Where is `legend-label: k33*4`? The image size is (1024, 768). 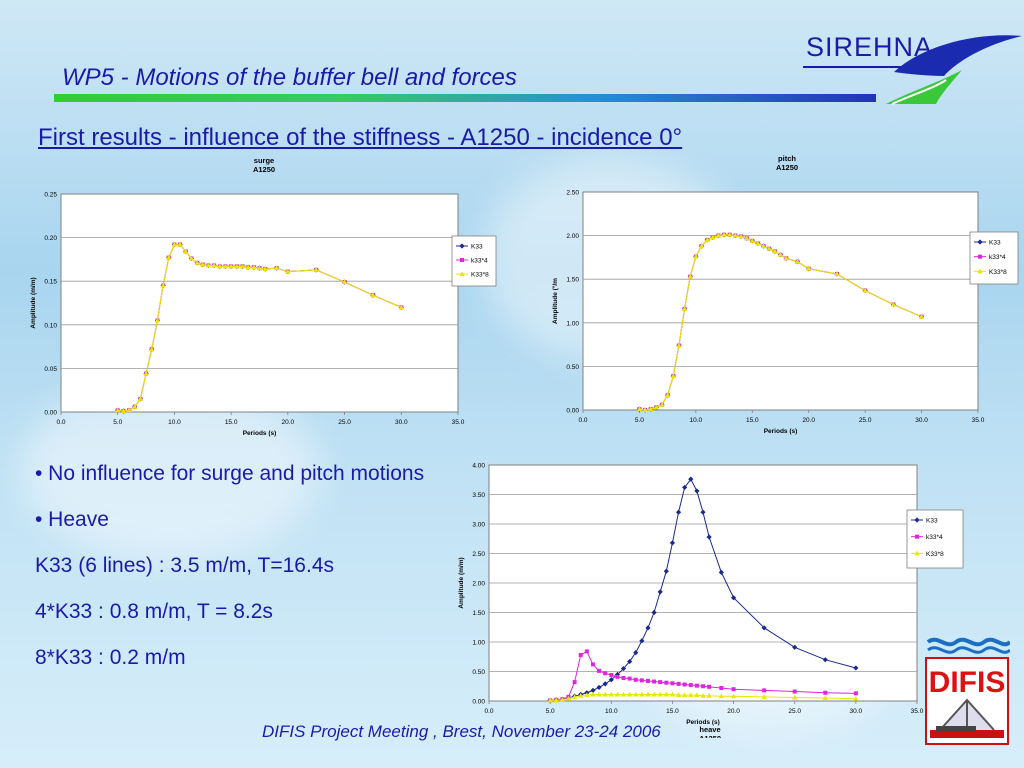
legend-label: k33*4 is located at coordinates (997, 257).